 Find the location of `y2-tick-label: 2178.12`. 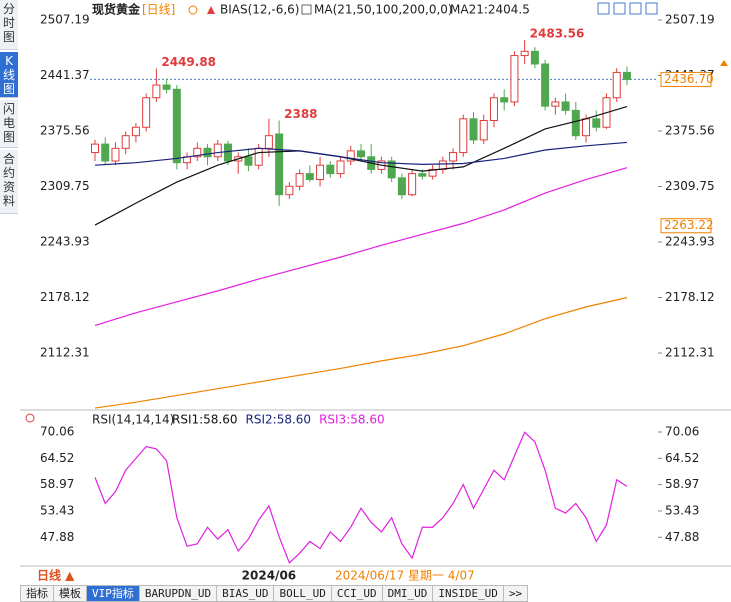

y2-tick-label: 2178.12 is located at coordinates (690, 297).